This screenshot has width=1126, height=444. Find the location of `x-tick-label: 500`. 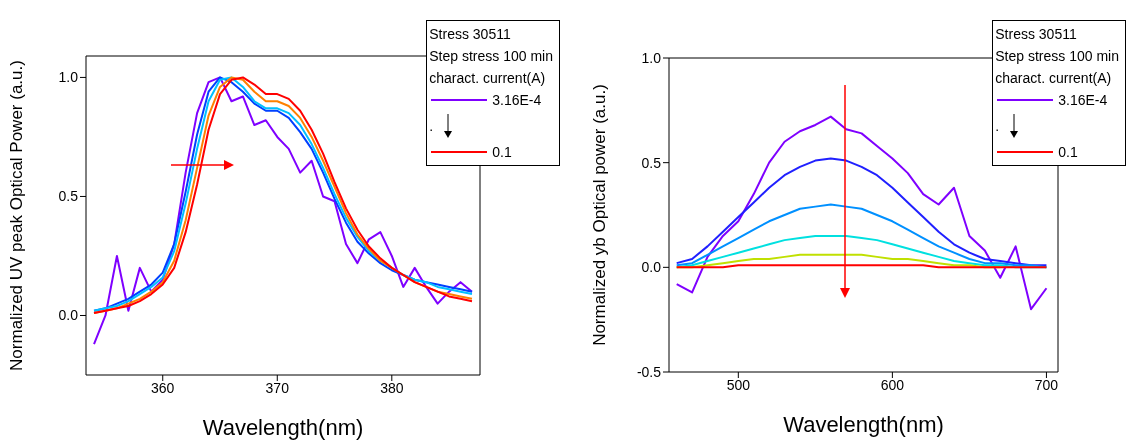

x-tick-label: 500 is located at coordinates (738, 384).